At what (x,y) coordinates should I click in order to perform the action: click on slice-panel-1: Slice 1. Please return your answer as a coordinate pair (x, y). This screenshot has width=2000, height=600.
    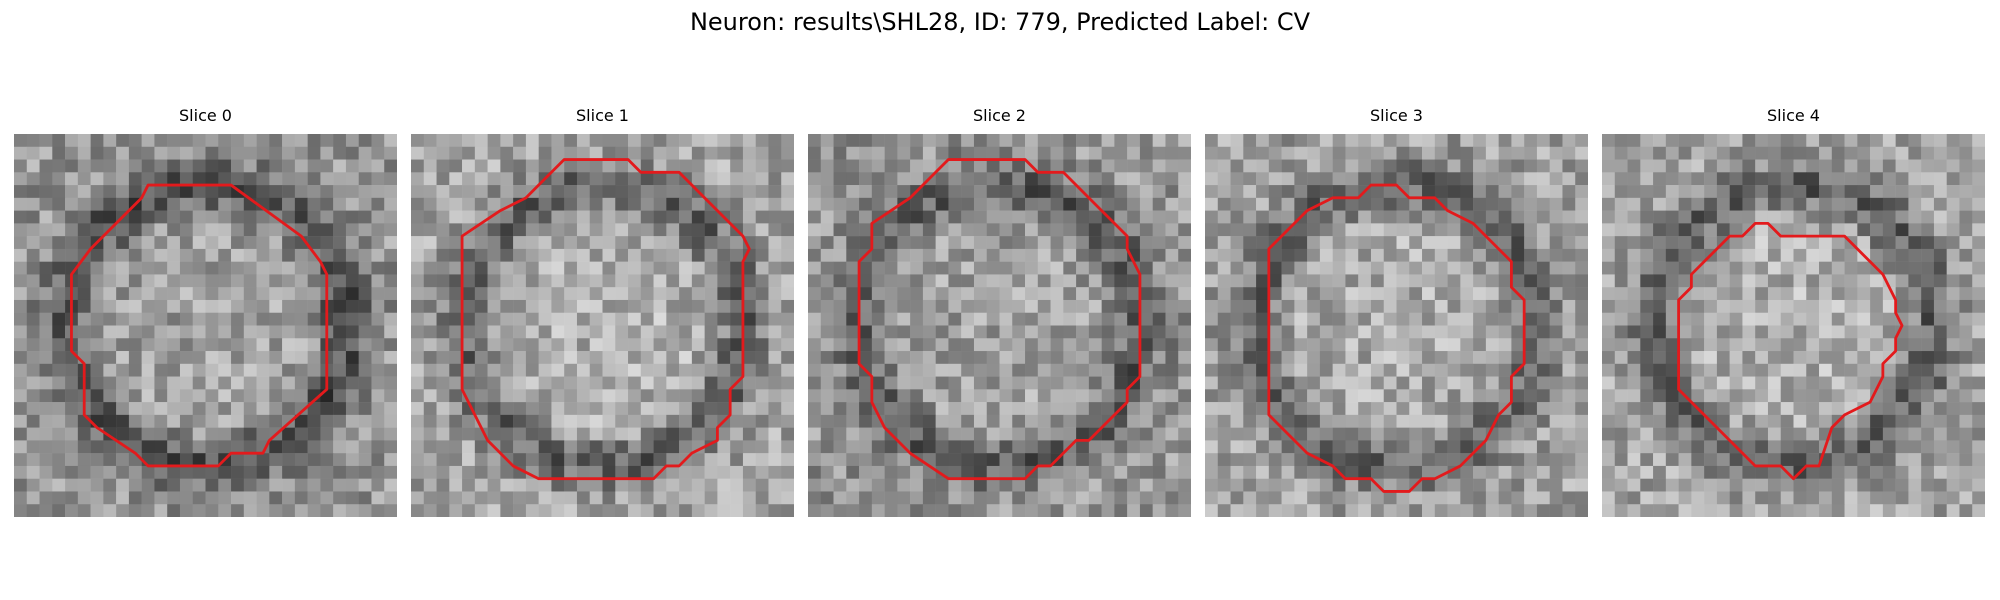
    Looking at the image, I should click on (602, 318).